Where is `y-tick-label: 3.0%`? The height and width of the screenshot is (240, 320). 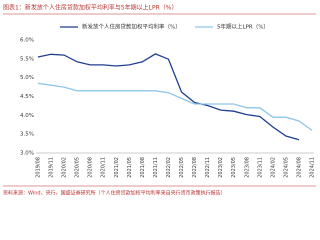 y-tick-label: 3.0% is located at coordinates (27, 154).